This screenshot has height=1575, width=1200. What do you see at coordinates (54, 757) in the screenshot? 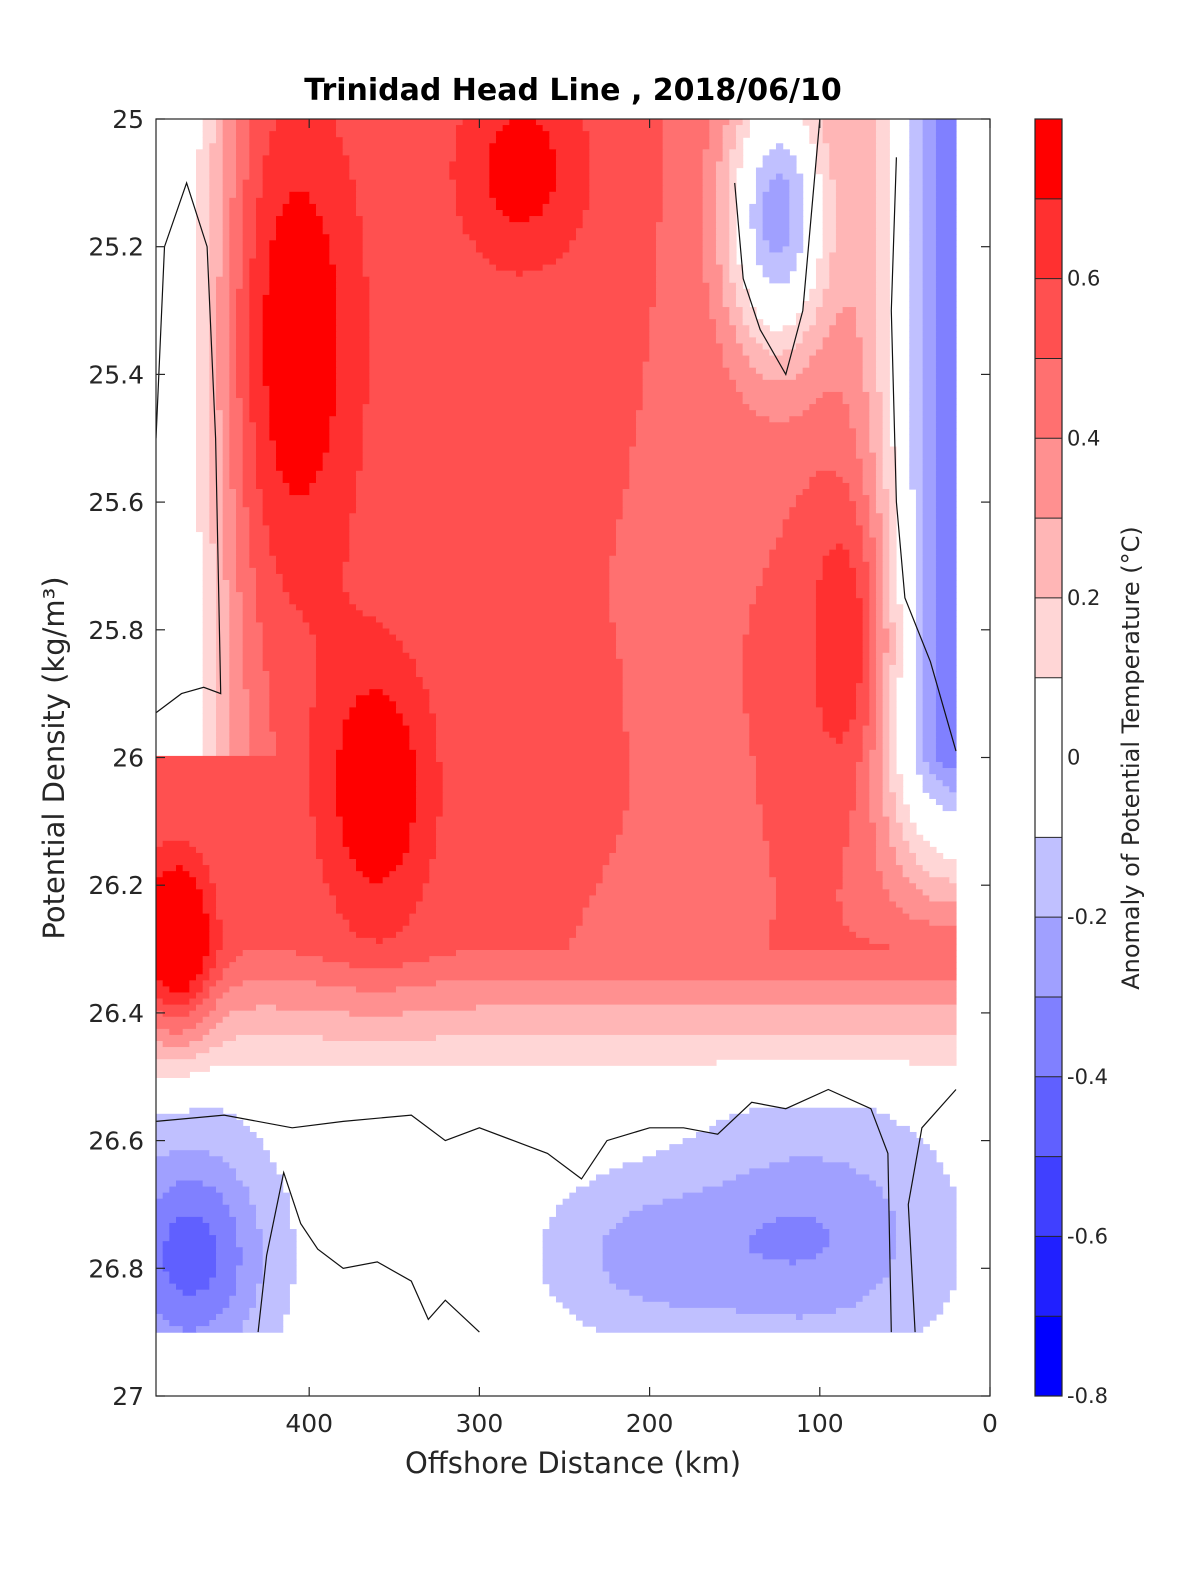
I see `y-axis-label: Potential Density (kg/m³)` at bounding box center [54, 757].